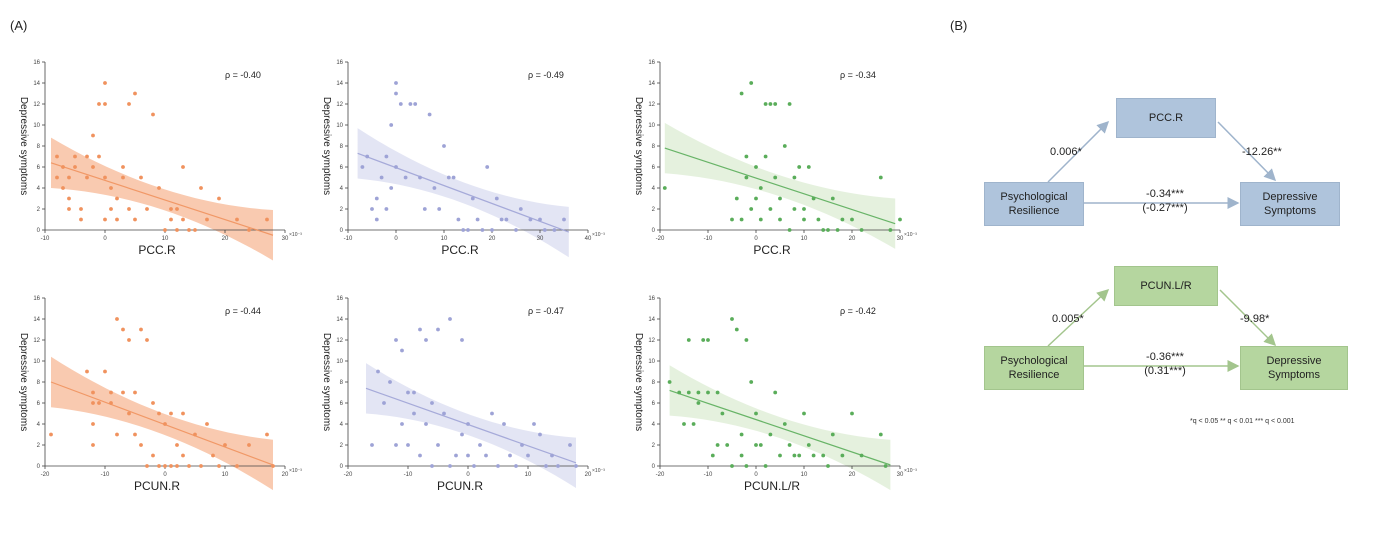 This screenshot has width=1377, height=556. Describe the element at coordinates (654, 189) in the screenshot. I see `y-tick-label: 4` at that location.